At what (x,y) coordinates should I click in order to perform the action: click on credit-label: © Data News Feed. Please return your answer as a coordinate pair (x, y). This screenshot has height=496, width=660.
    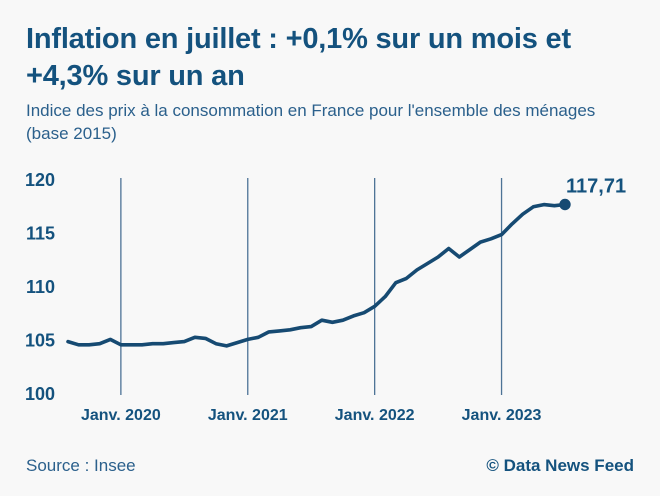
    Looking at the image, I should click on (560, 465).